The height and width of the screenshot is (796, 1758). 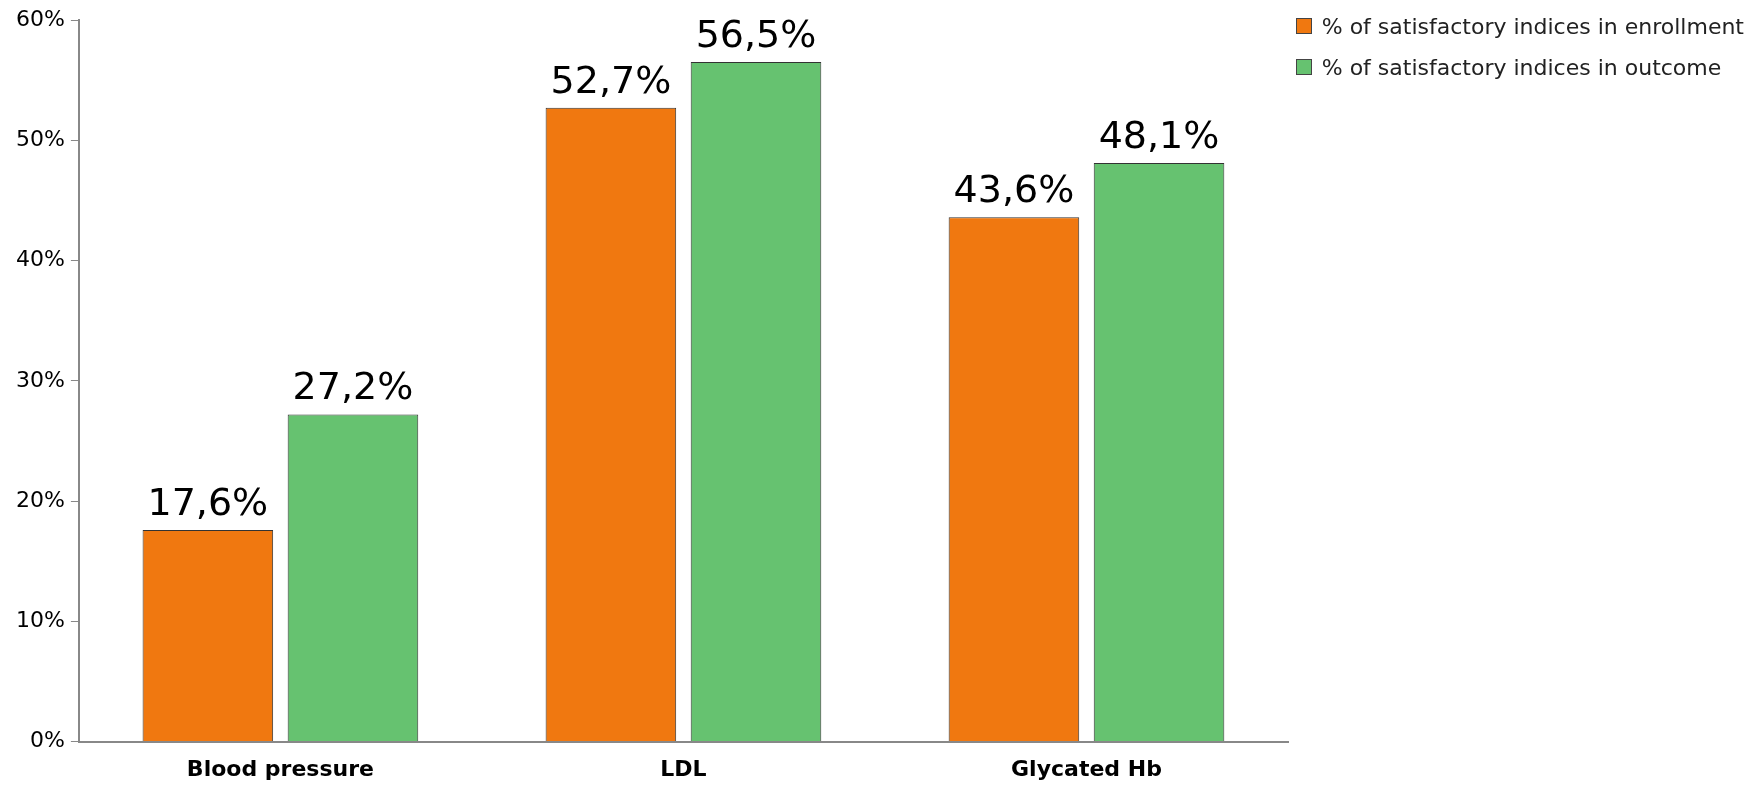 What do you see at coordinates (280, 768) in the screenshot?
I see `x-tick-label: Blood pressure` at bounding box center [280, 768].